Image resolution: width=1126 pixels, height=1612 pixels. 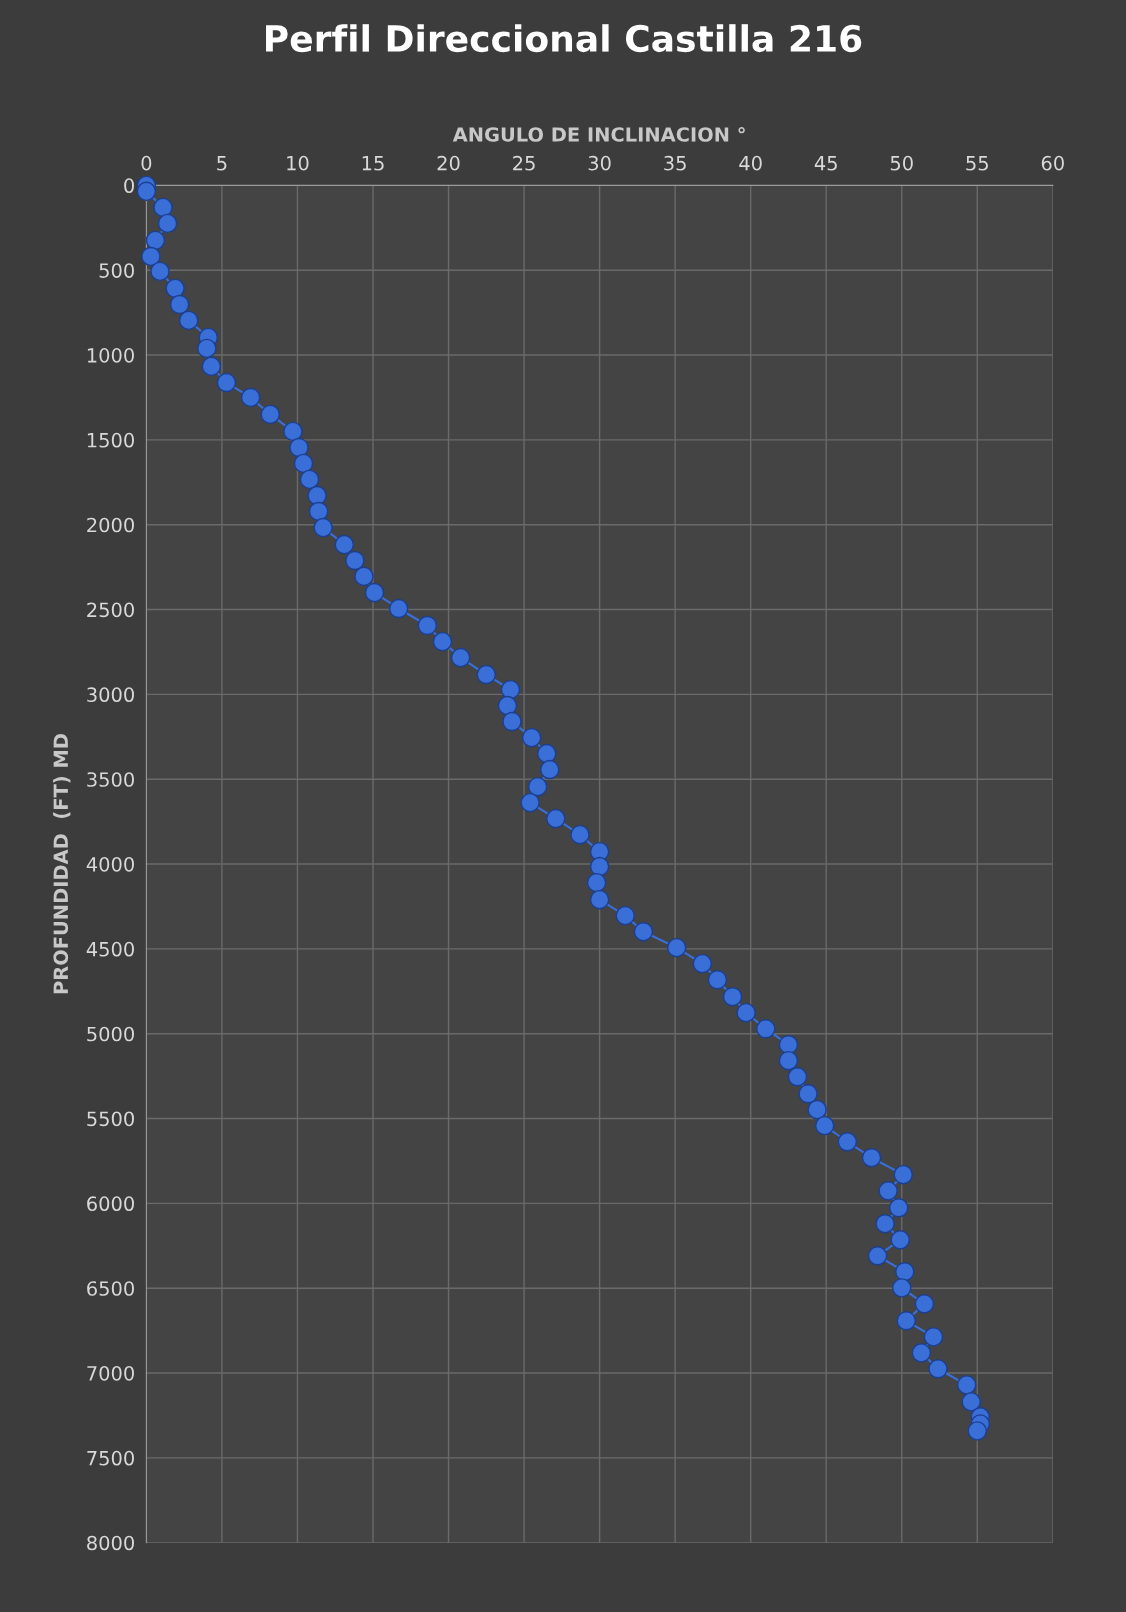 I want to click on y-axis-title: PROFUNDIDAD (FT) MD, so click(x=62, y=864).